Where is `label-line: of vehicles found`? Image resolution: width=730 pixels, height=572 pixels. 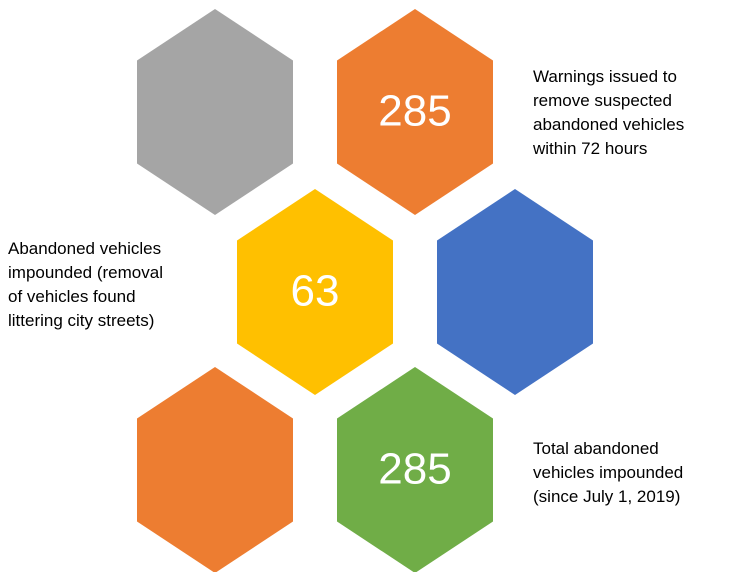
label-line: of vehicles found is located at coordinates (72, 296).